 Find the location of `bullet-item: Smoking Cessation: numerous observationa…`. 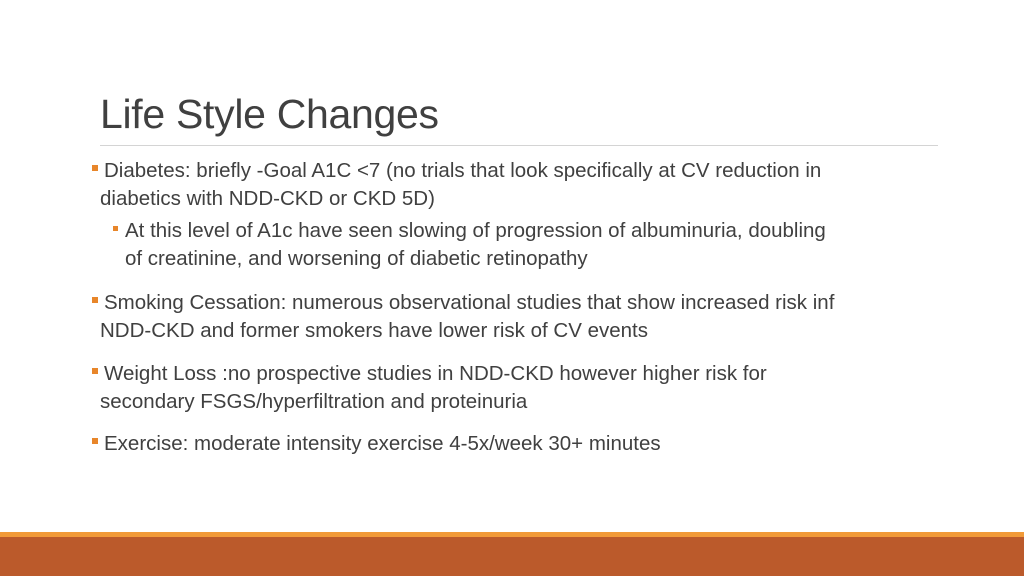

bullet-item: Smoking Cessation: numerous observationa… is located at coordinates (463, 317).